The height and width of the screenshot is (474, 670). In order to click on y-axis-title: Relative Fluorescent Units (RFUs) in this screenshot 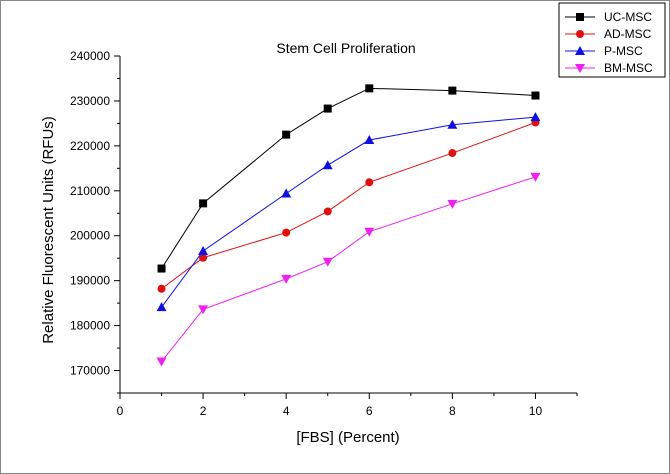, I will do `click(48, 230)`.